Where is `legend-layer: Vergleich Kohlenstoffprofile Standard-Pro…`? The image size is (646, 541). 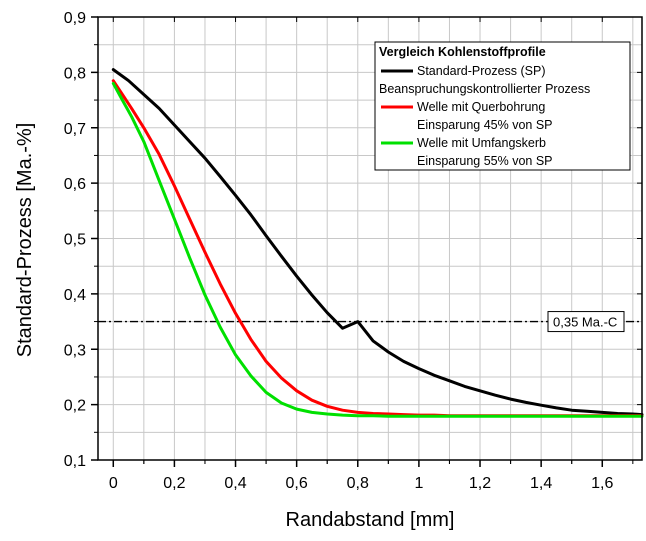
legend-layer: Vergleich Kohlenstoffprofile Standard-Pro… is located at coordinates (502, 106).